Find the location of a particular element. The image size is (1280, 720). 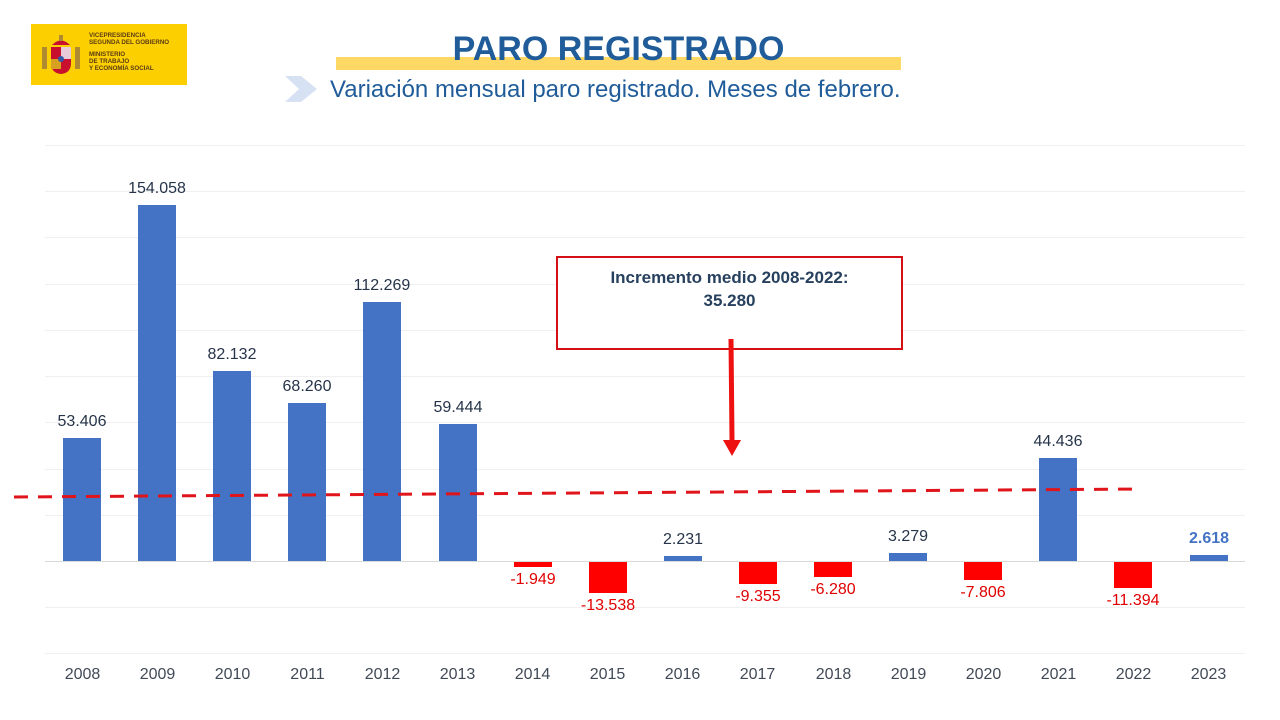

bar-2011 is located at coordinates (307, 482).